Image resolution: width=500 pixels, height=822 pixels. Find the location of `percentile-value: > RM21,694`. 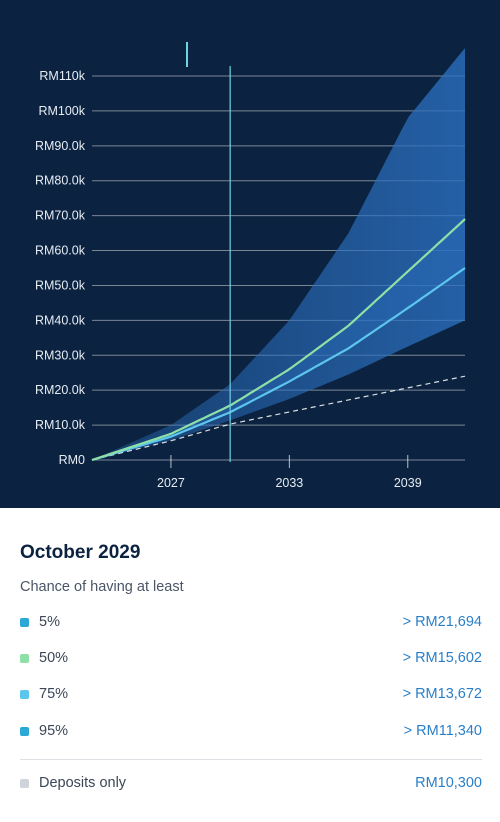

percentile-value: > RM21,694 is located at coordinates (442, 622).